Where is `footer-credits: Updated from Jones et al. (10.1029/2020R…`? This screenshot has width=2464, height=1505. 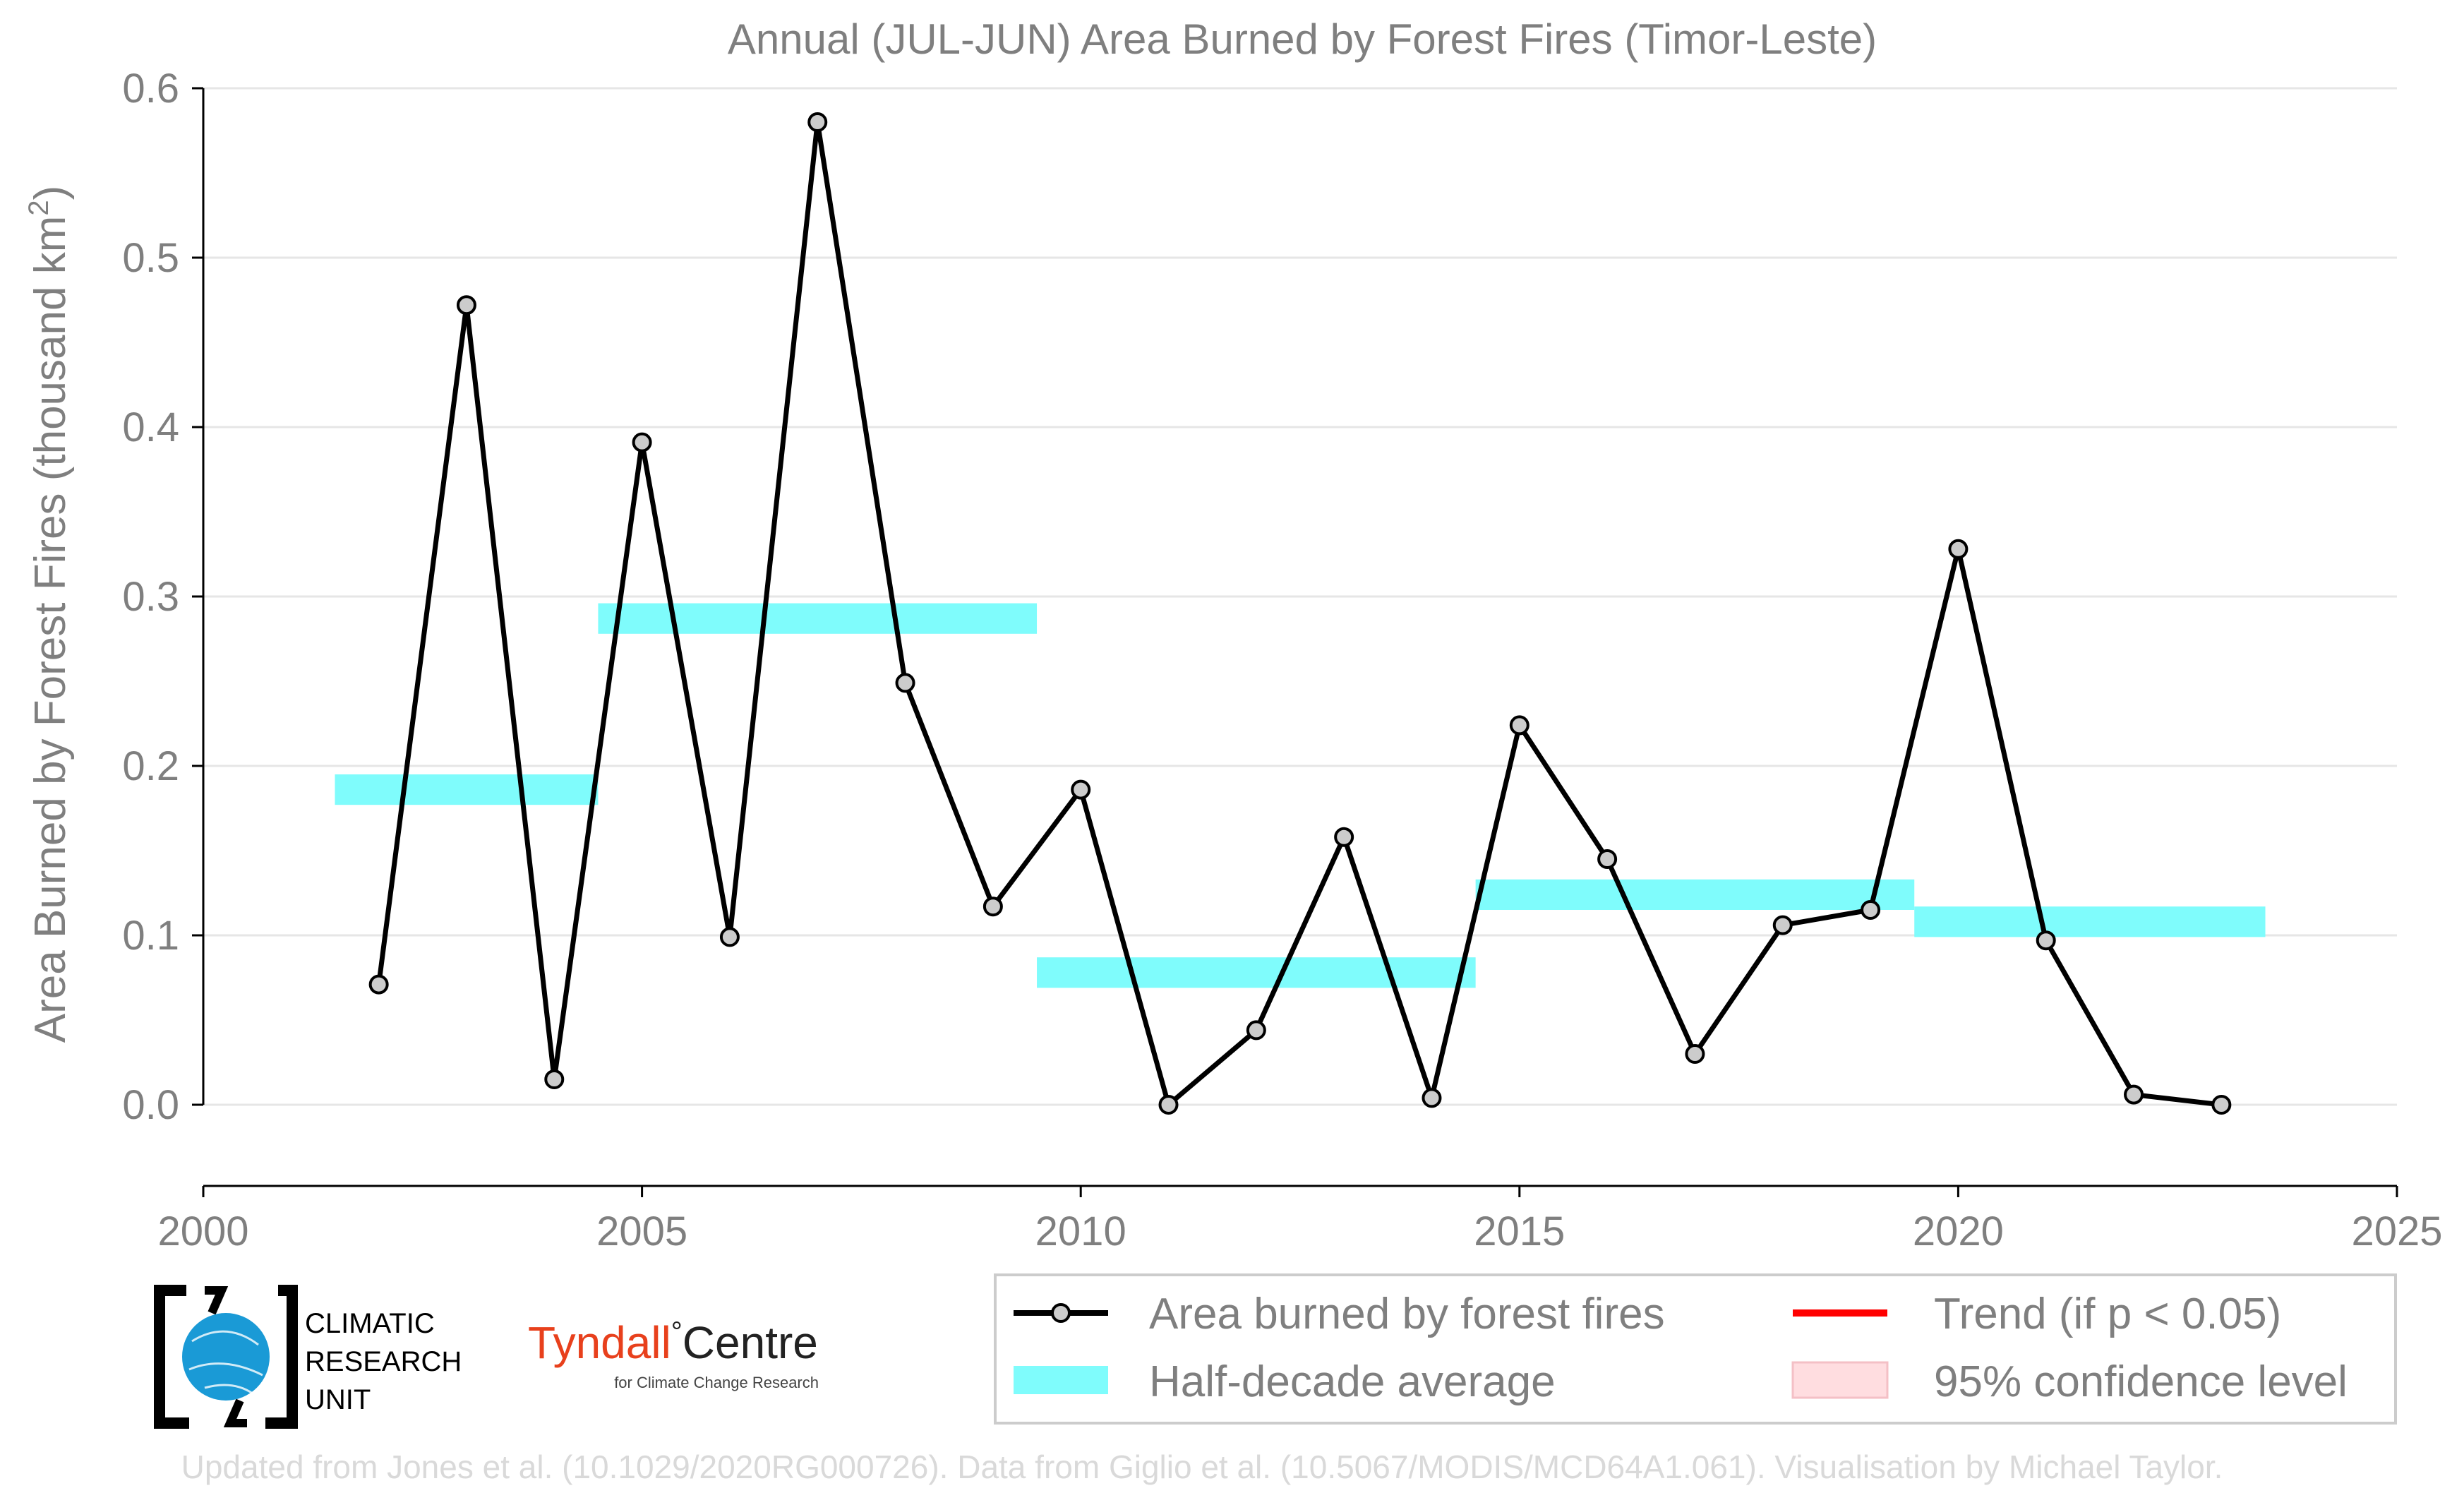 footer-credits: Updated from Jones et al. (10.1029/2020R… is located at coordinates (1202, 1467).